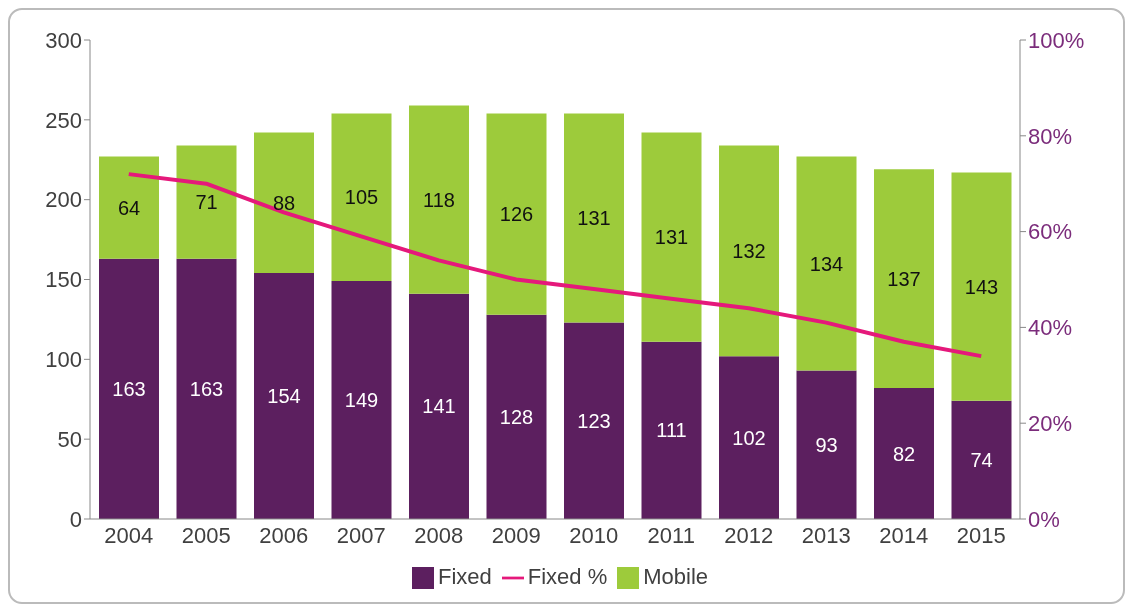  I want to click on data-label: 132, so click(749, 250).